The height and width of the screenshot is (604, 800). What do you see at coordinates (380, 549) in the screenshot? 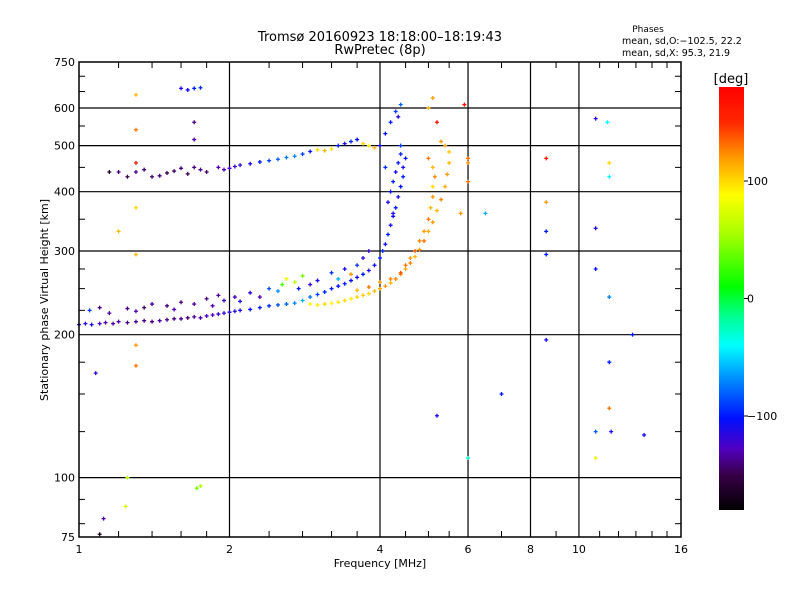
I see `x-tick-label: 4` at bounding box center [380, 549].